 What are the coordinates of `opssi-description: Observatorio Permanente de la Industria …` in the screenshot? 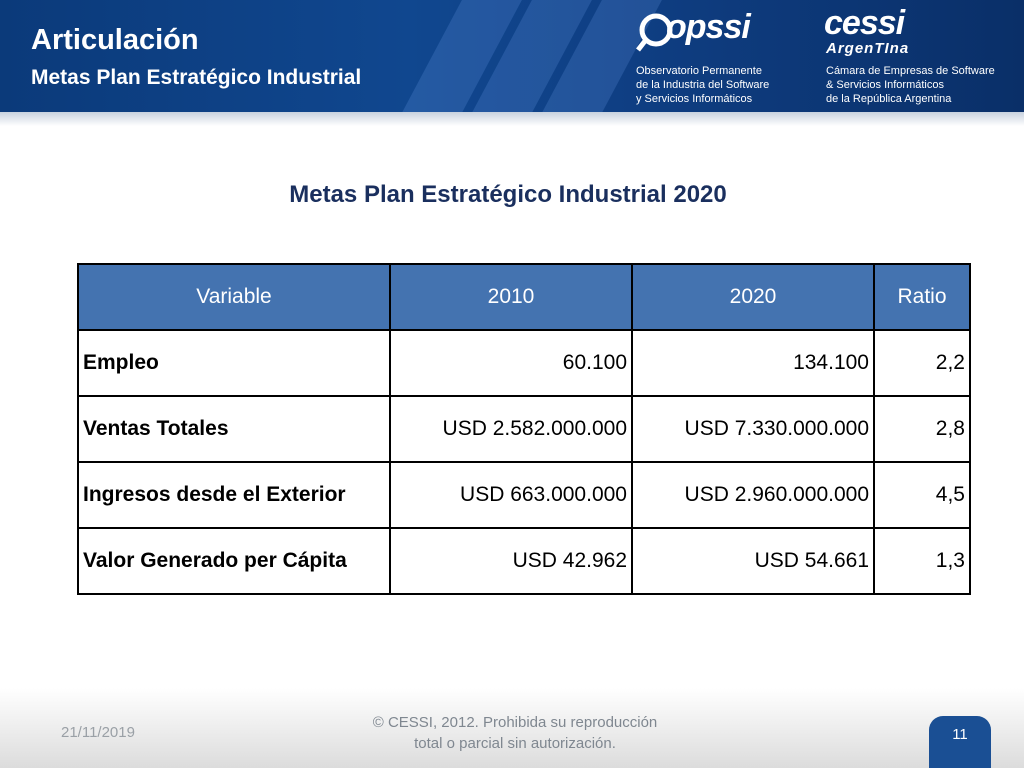 It's located at (703, 85).